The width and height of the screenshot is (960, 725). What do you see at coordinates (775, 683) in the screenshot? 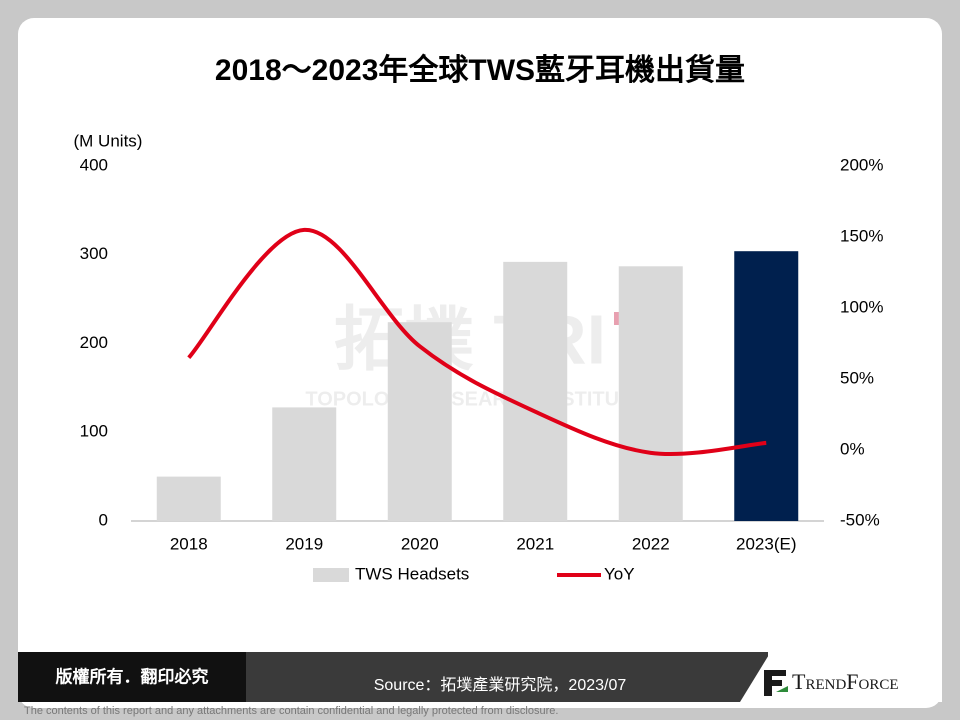
I see `logo-icon` at bounding box center [775, 683].